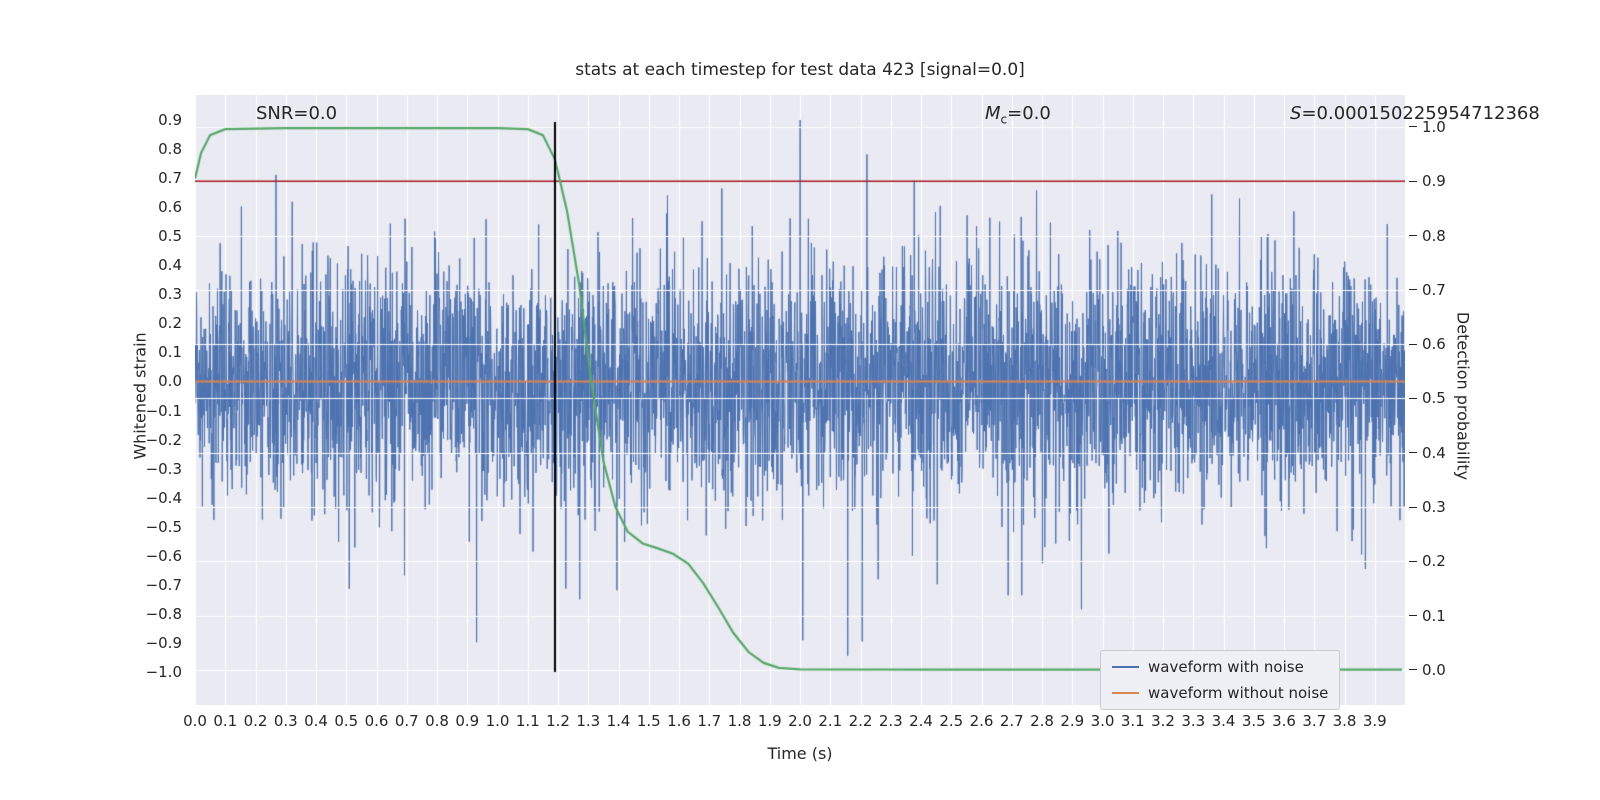 This screenshot has height=800, width=1600. I want to click on x-tick-label: 1.2, so click(558, 721).